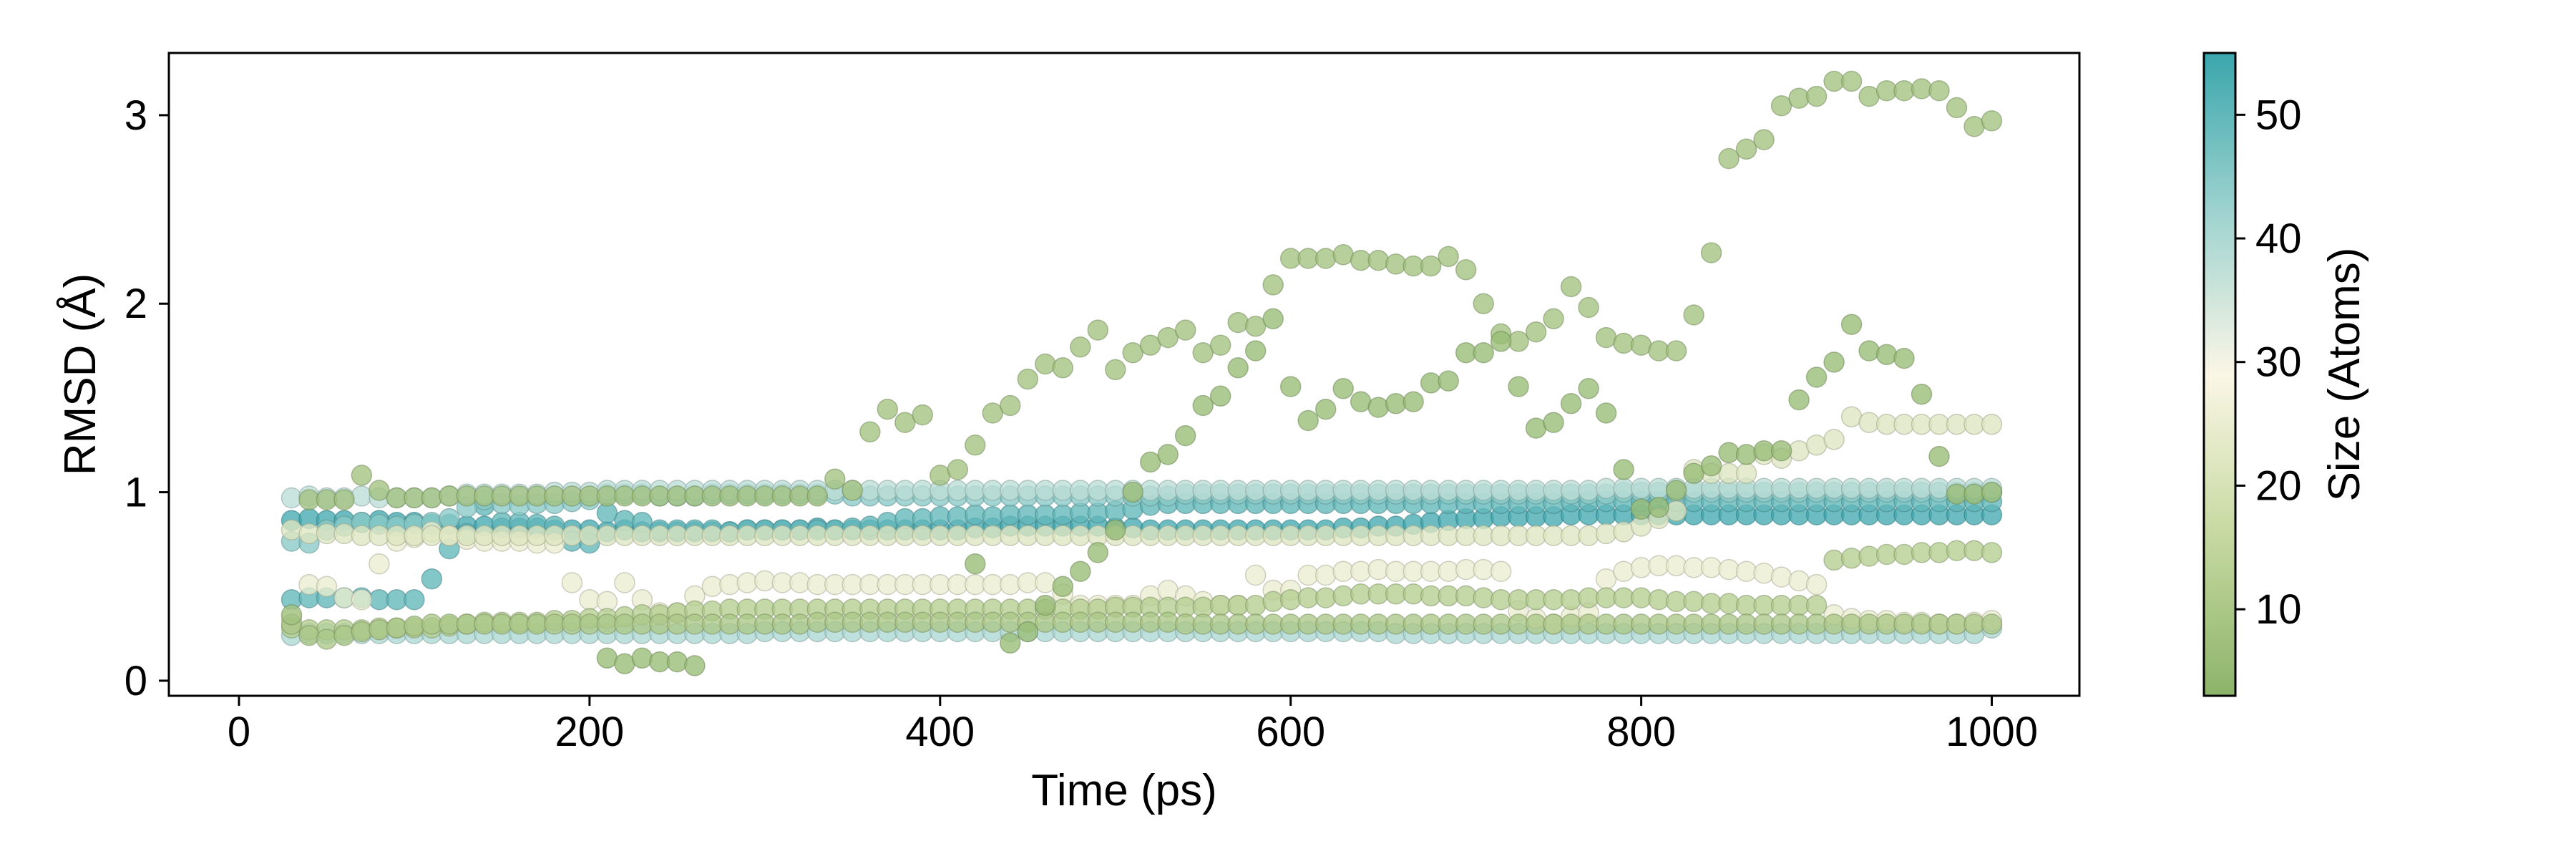 The height and width of the screenshot is (859, 2576). What do you see at coordinates (2278, 485) in the screenshot?
I see `colorbar-tick-label: 20` at bounding box center [2278, 485].